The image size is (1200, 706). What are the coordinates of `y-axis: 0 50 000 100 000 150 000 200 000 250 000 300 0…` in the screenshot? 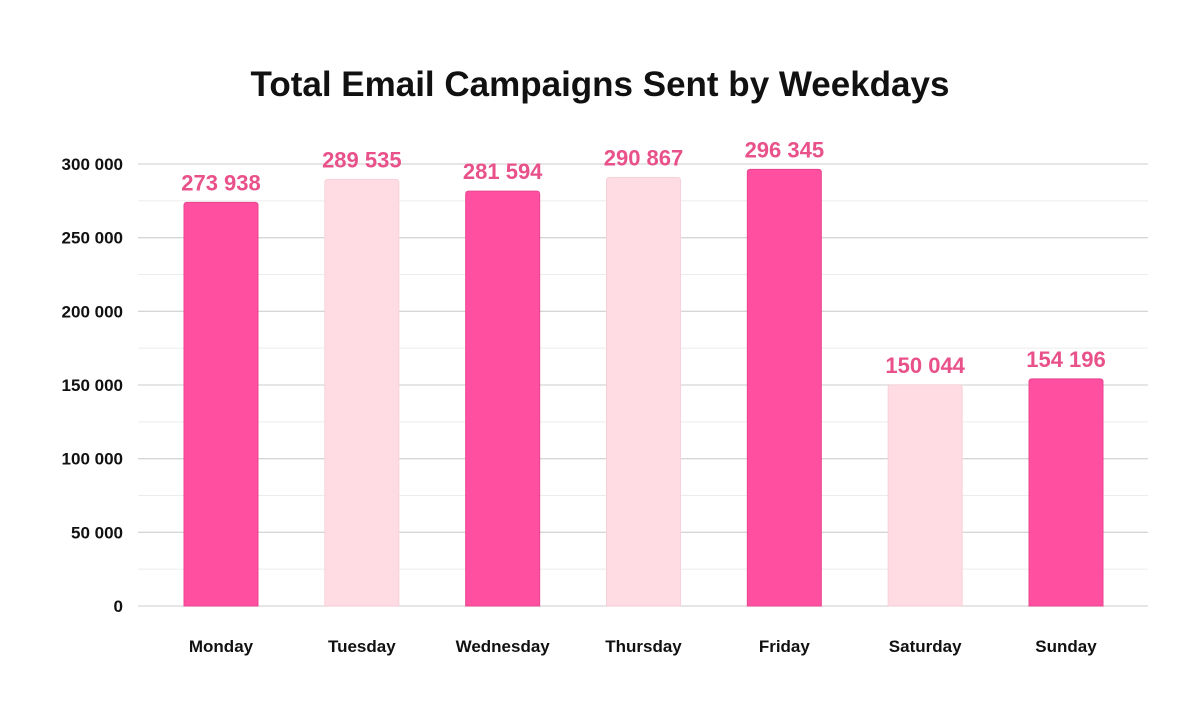 It's located at (92, 385).